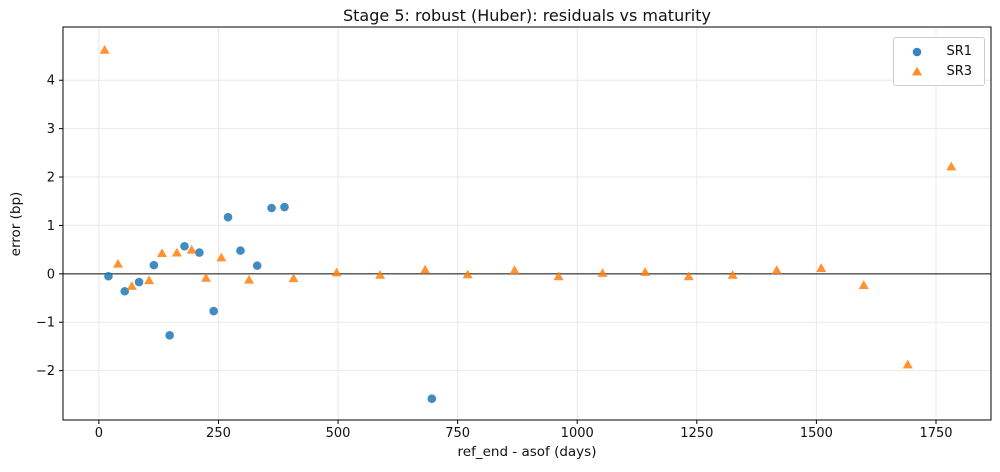 The image size is (1000, 472). What do you see at coordinates (938, 51) in the screenshot?
I see `legend-item-sr1: SR1` at bounding box center [938, 51].